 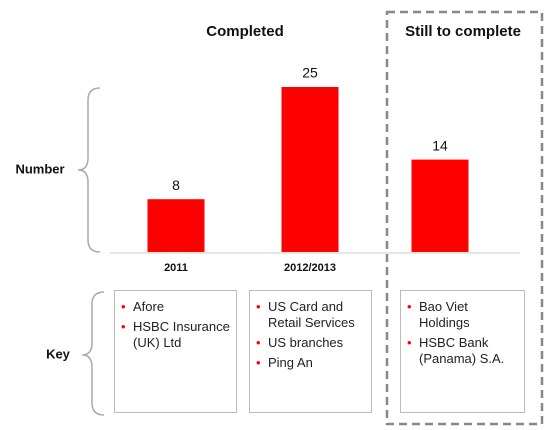 What do you see at coordinates (310, 268) in the screenshot?
I see `x-tick-label: 2012/2013` at bounding box center [310, 268].